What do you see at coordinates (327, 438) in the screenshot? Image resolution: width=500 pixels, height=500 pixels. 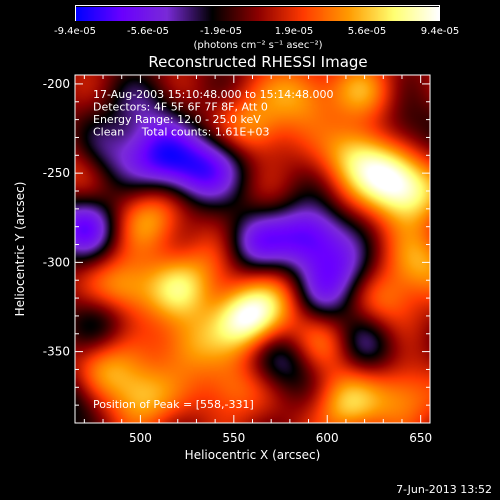 I see `tick-label: 600` at bounding box center [327, 438].